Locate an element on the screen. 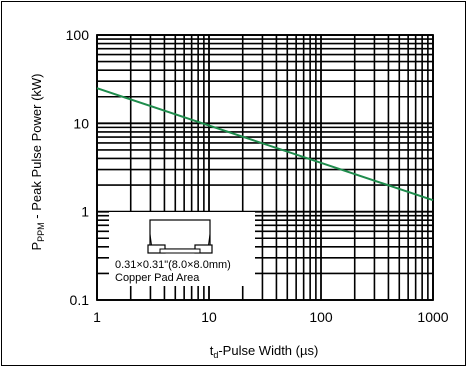 The width and height of the screenshot is (469, 370). inset-label-size: 0.31×0.31"(8.0×8.0mm) is located at coordinates (173, 265).